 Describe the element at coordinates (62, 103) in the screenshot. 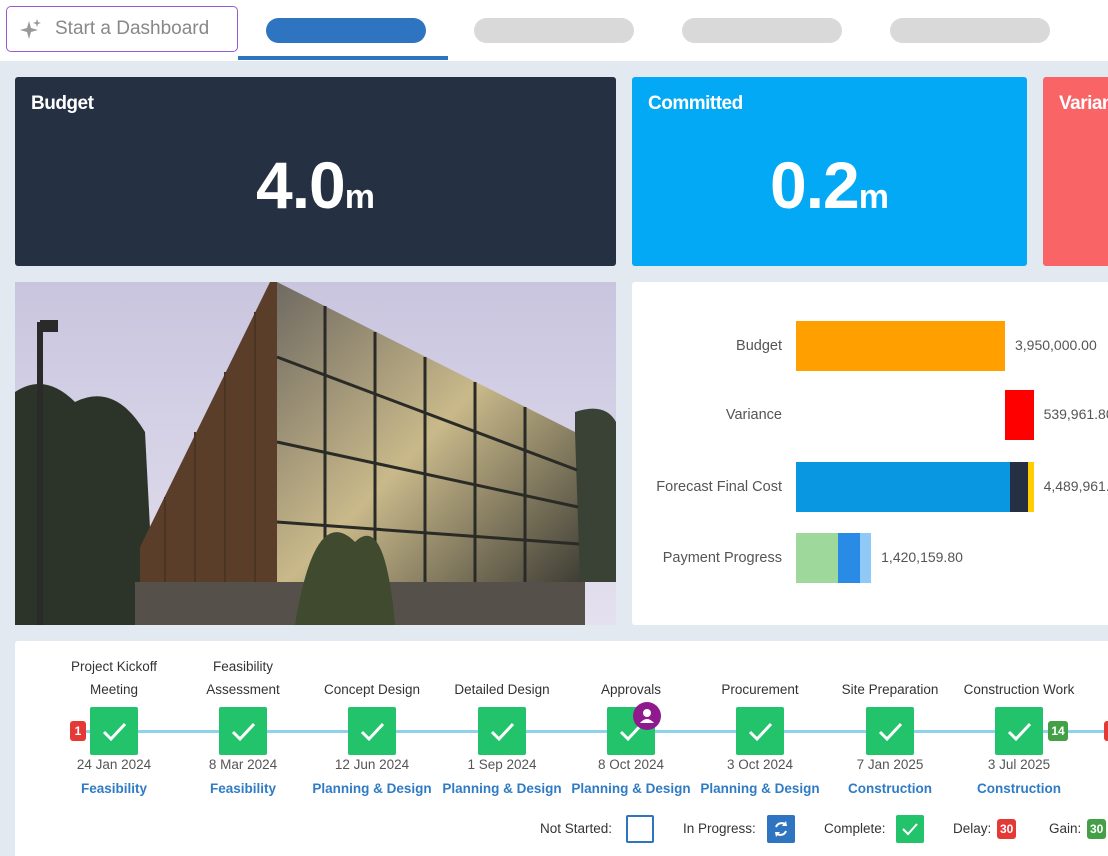

I see `kpi-title: Budget` at that location.